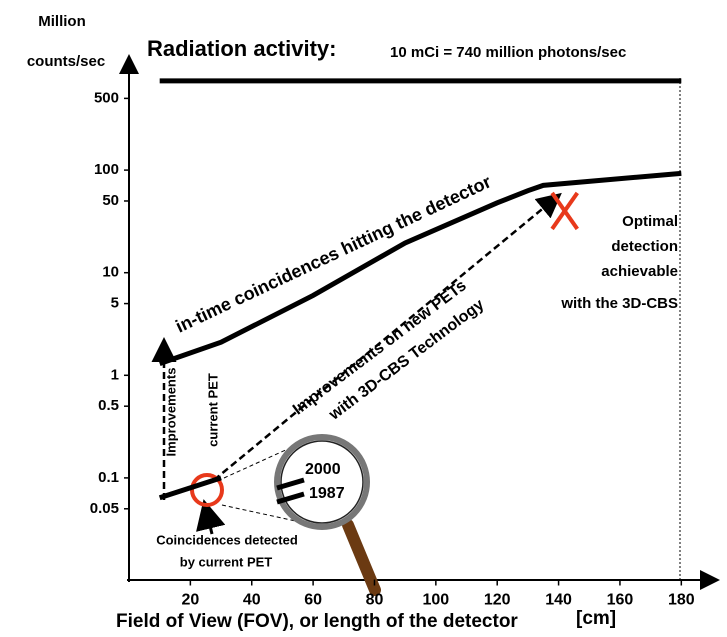 This screenshot has height=637, width=727. Describe the element at coordinates (211, 517) in the screenshot. I see `pointer-arrow` at that location.